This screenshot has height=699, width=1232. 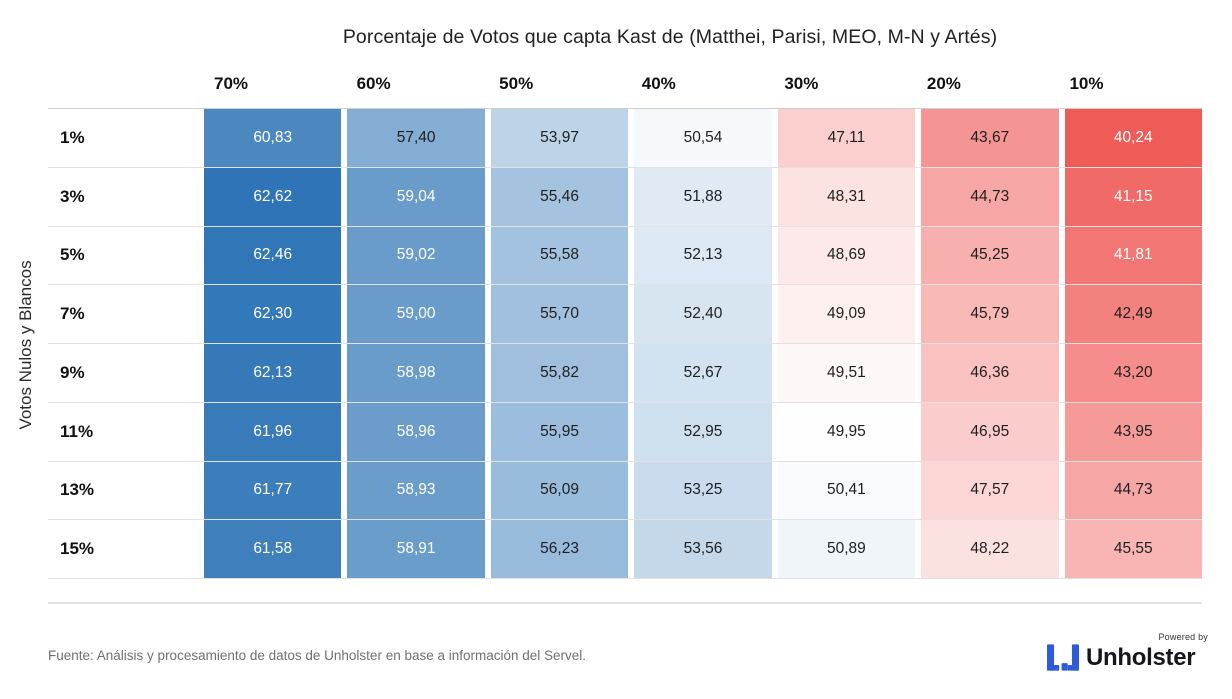 I want to click on heatmap-cell: 47,11, so click(x=846, y=138).